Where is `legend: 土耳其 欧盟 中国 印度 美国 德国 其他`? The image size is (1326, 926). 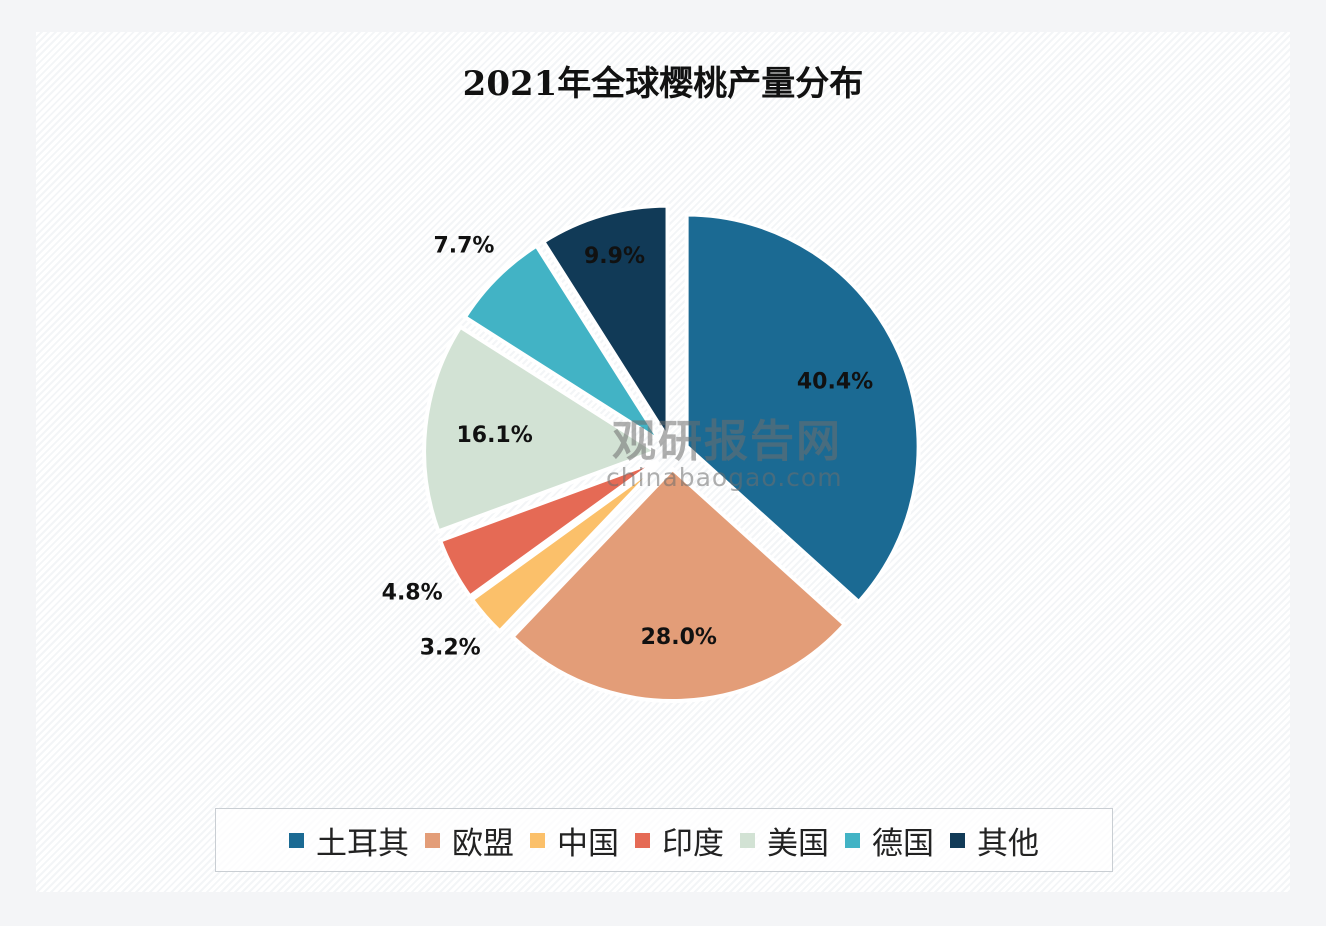 legend: 土耳其 欧盟 中国 印度 美国 德国 其他 is located at coordinates (664, 840).